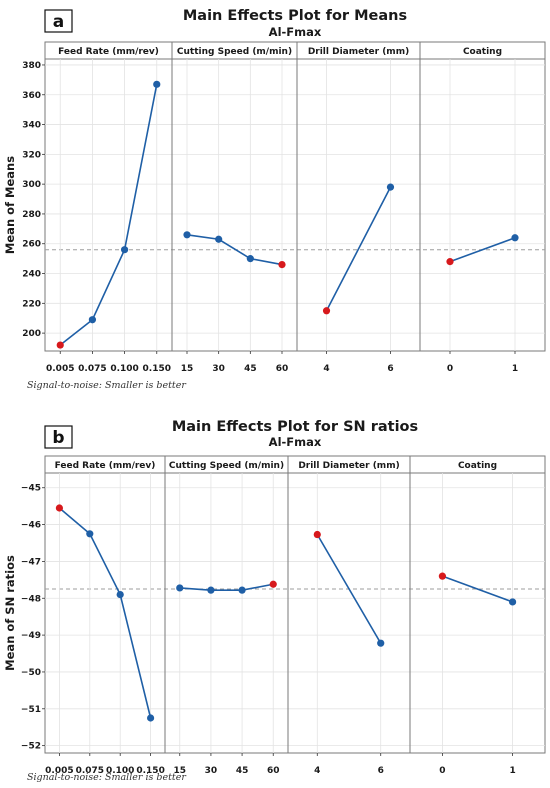 This screenshot has height=788, width=550. I want to click on y-tick-label: 320, so click(31, 155).